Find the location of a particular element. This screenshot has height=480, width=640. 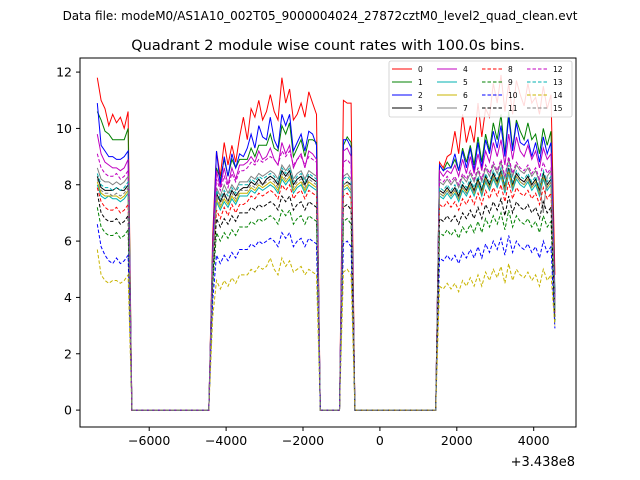

y-tick-label: 8 is located at coordinates (68, 184).